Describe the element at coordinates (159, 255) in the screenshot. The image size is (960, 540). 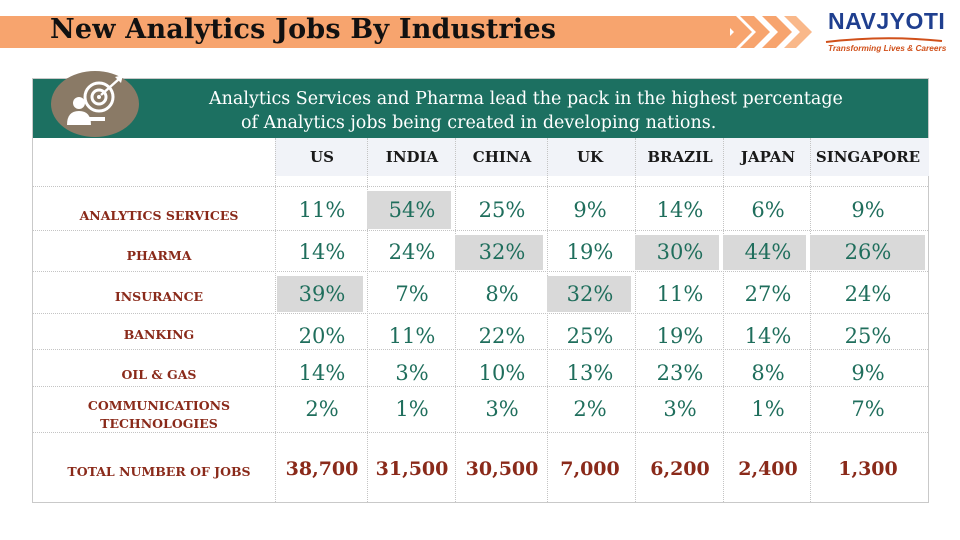
I see `row-label: PHARMA` at that location.